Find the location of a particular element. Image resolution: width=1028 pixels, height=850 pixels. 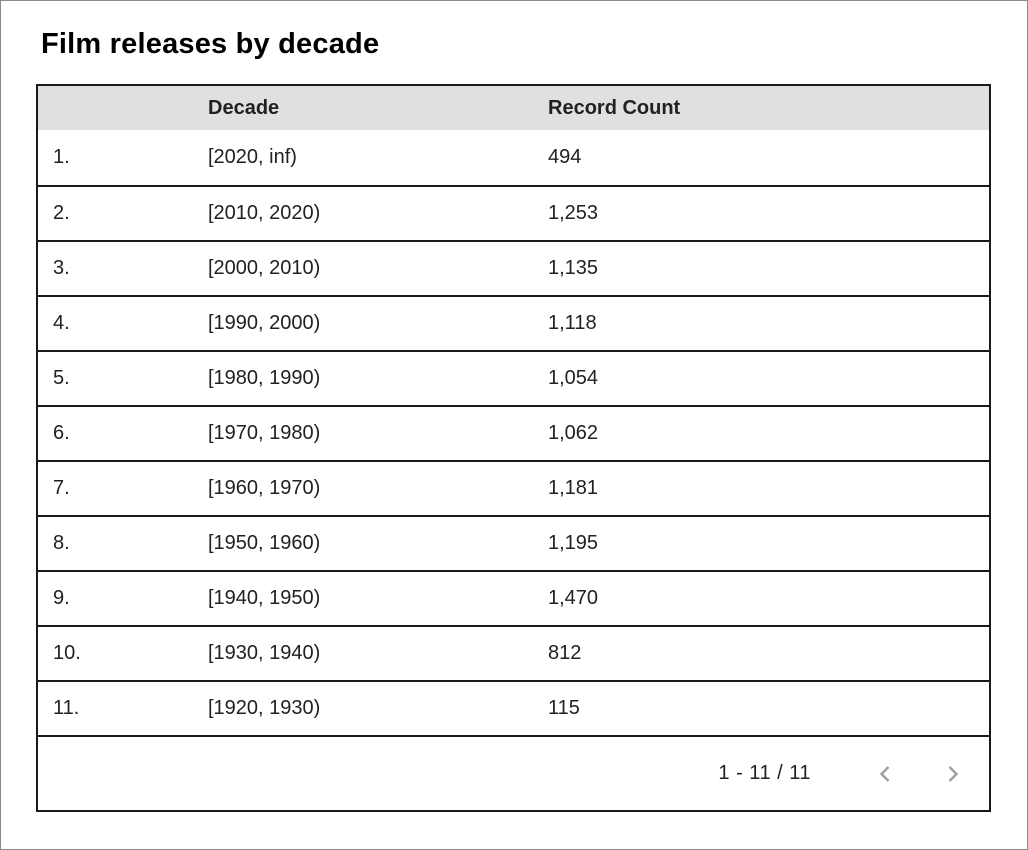

row-index-cell: 3. is located at coordinates (123, 268).